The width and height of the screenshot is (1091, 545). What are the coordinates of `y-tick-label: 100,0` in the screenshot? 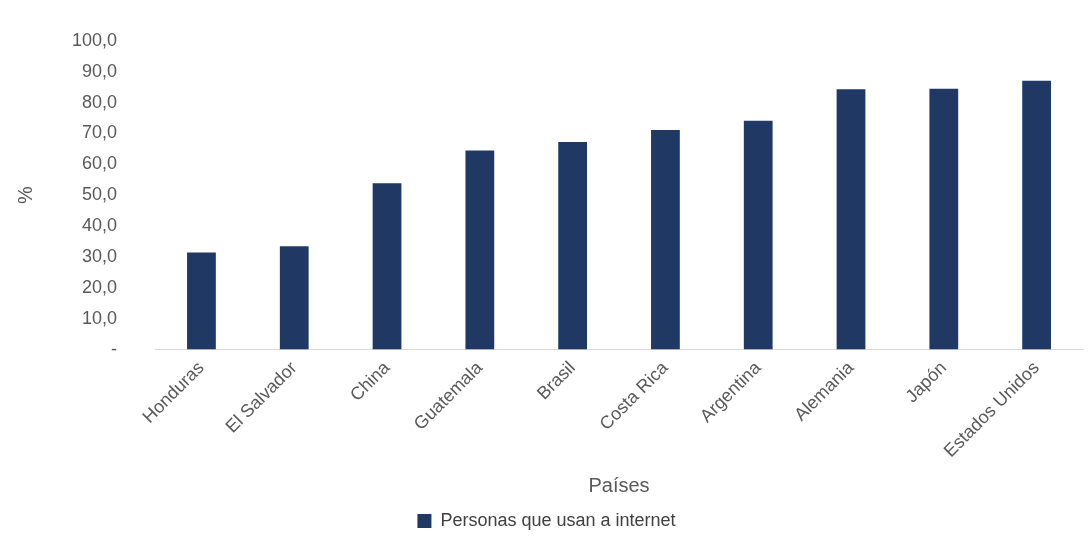 It's located at (95, 39).